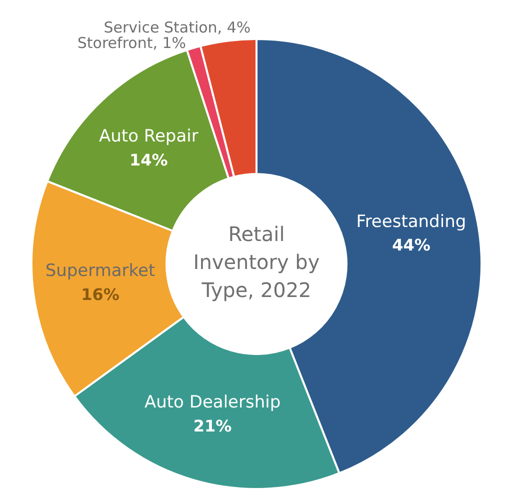 The height and width of the screenshot is (502, 513). What do you see at coordinates (256, 262) in the screenshot?
I see `text: Retail Inventory by Type, 2022` at bounding box center [256, 262].